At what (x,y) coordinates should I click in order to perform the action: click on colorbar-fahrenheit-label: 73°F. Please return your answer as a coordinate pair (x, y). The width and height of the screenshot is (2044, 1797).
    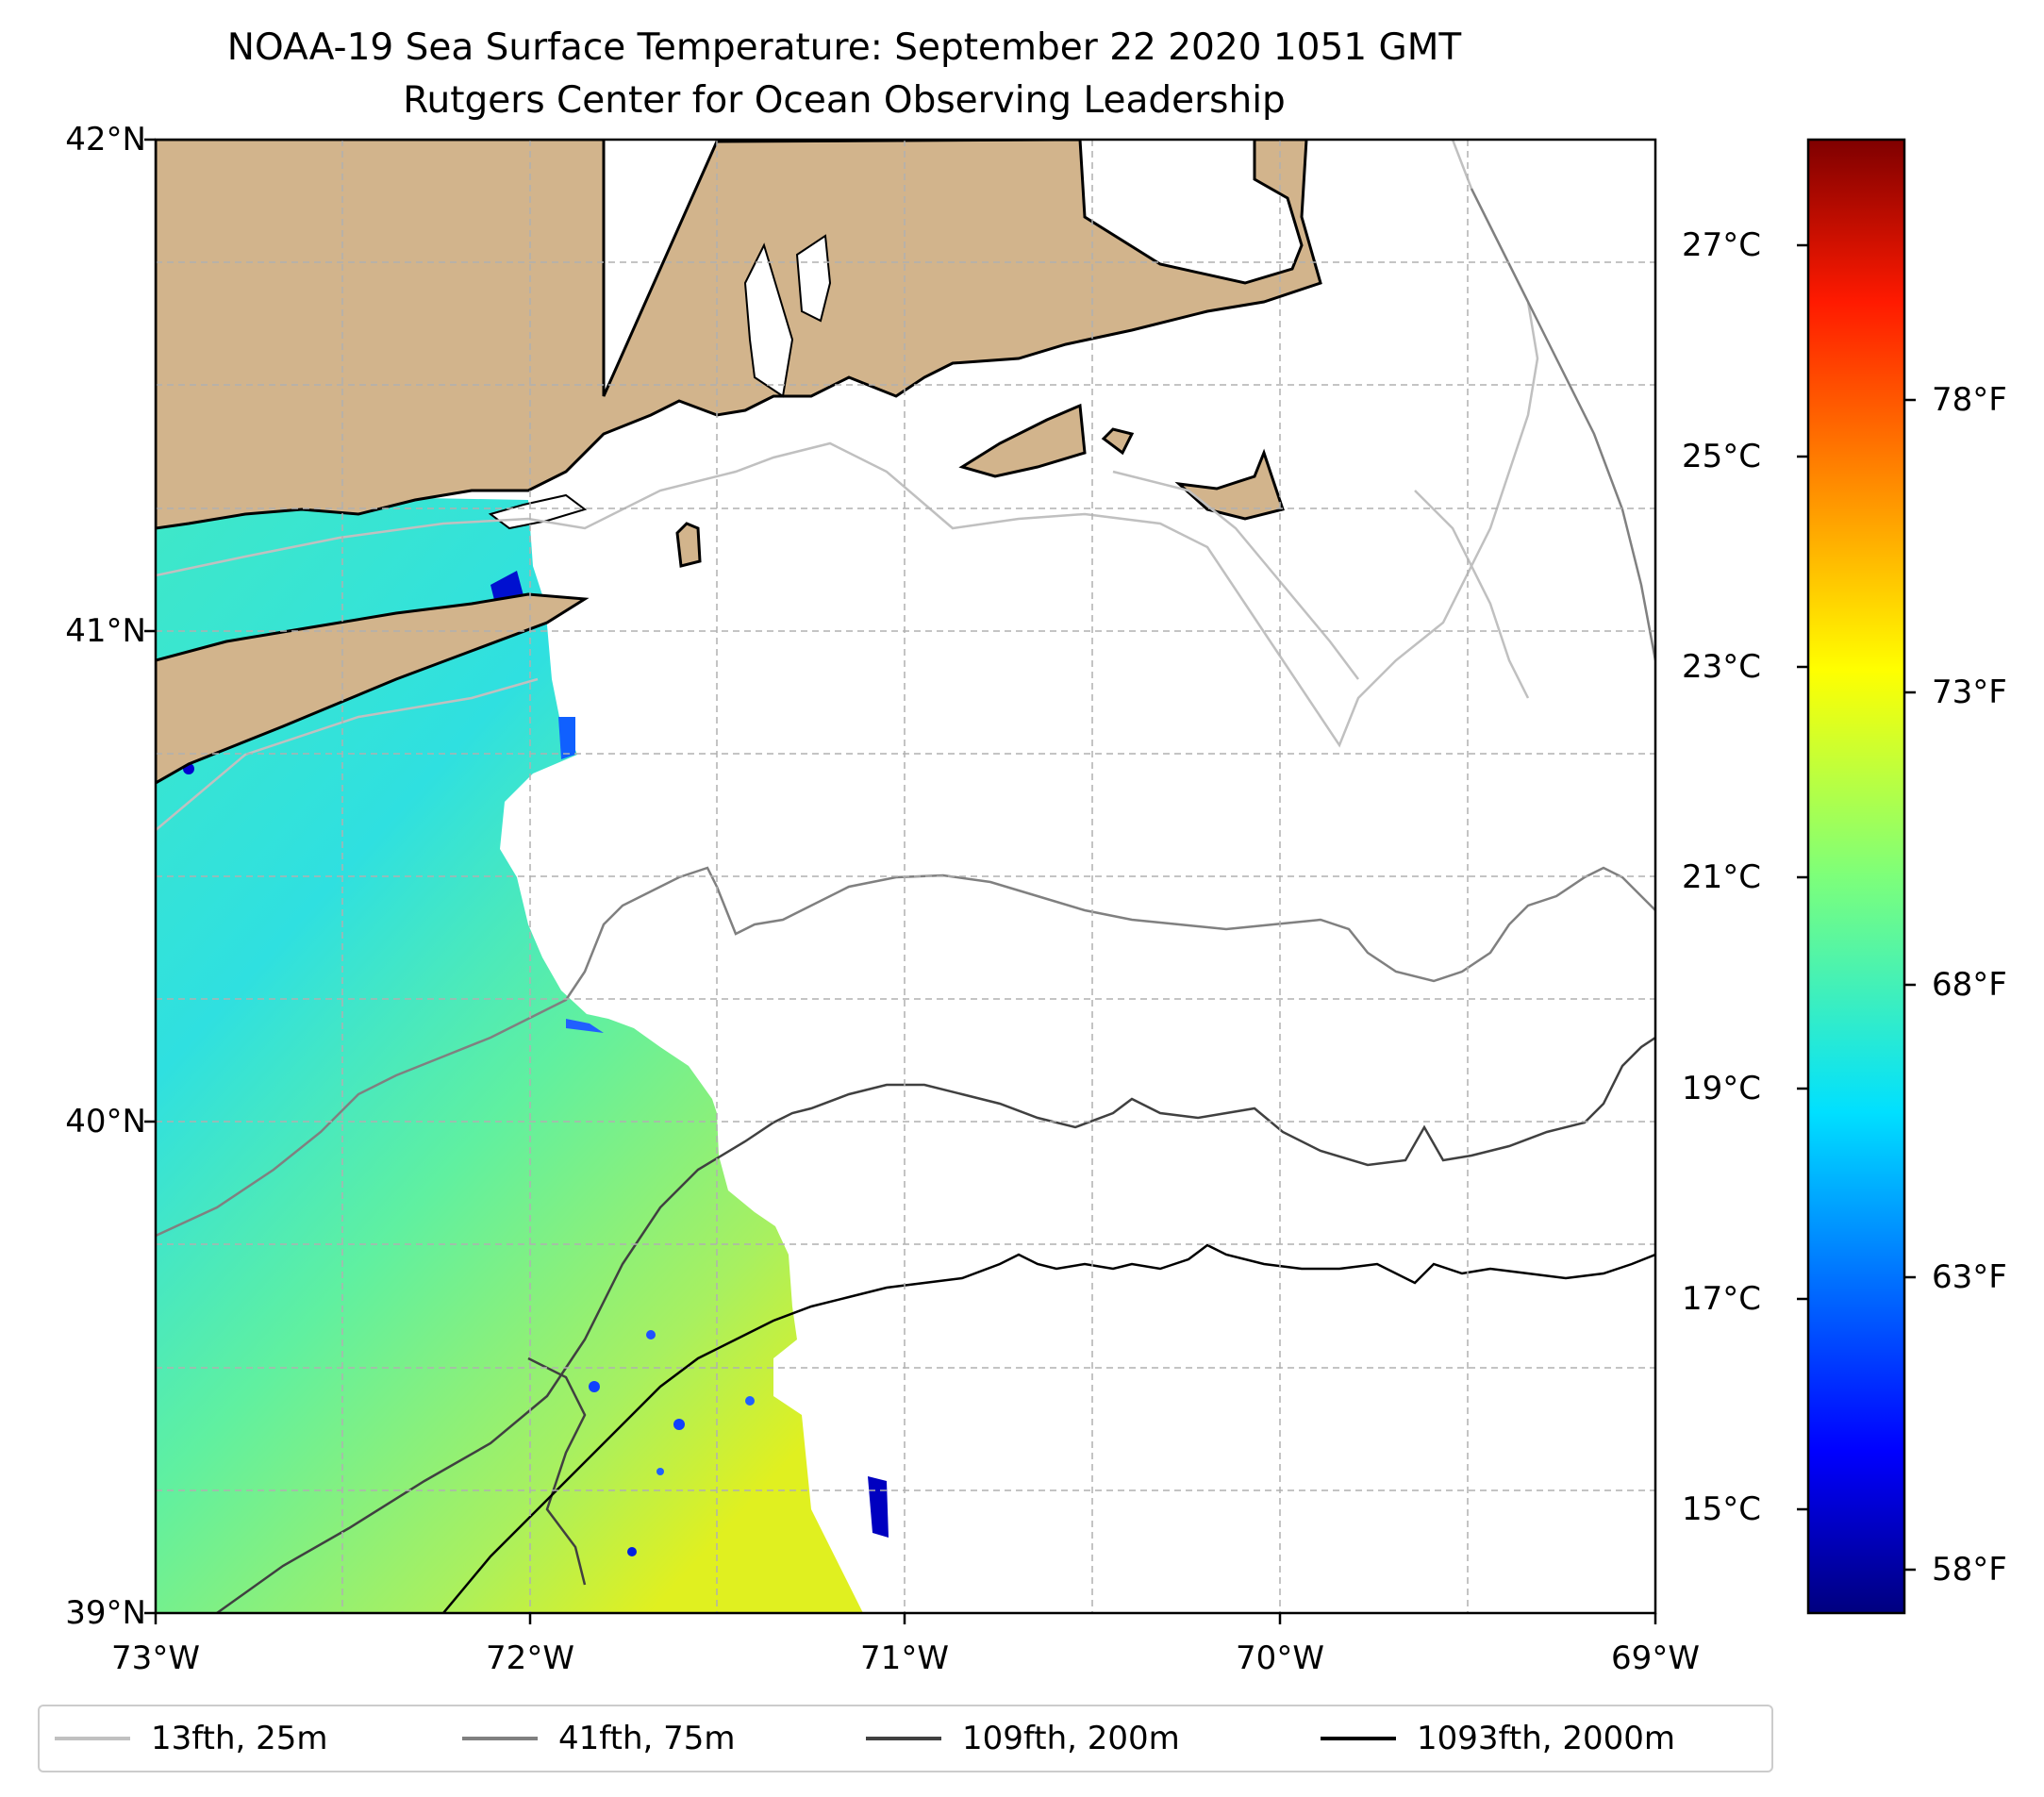
    Looking at the image, I should click on (1970, 692).